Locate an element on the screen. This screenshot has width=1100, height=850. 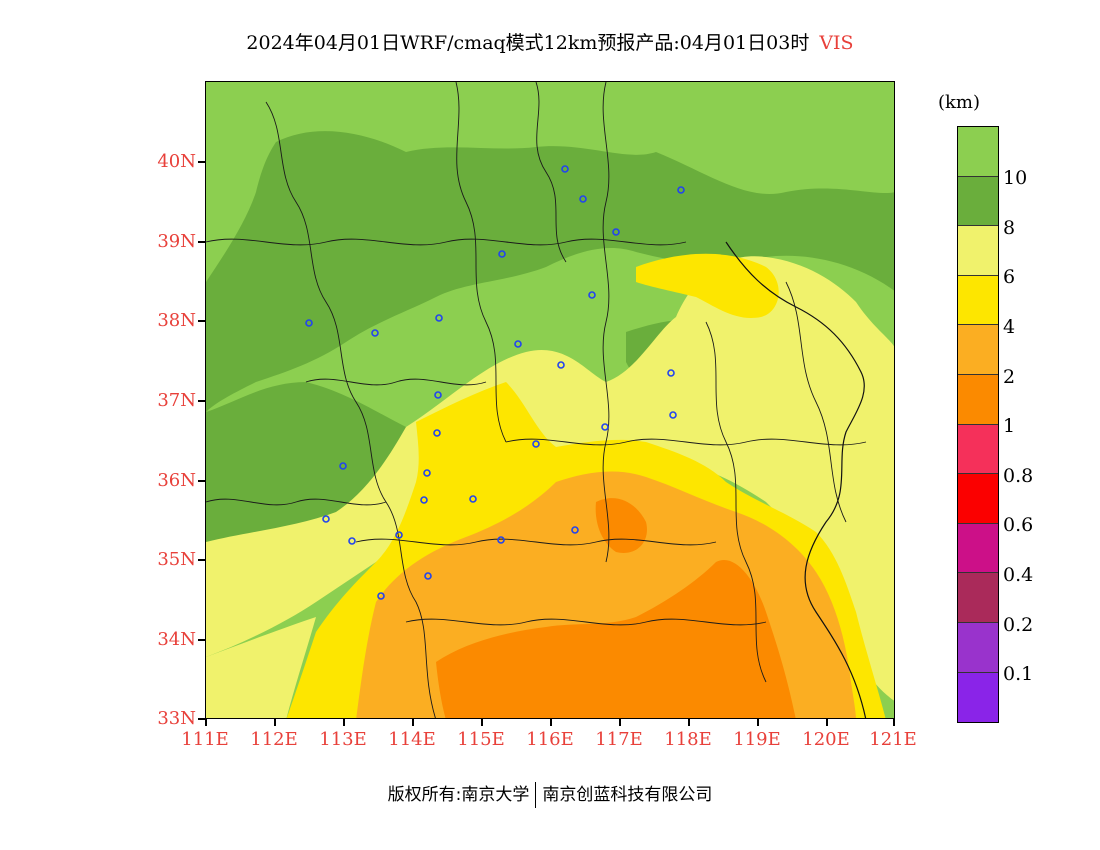
colorbar is located at coordinates (978, 425).